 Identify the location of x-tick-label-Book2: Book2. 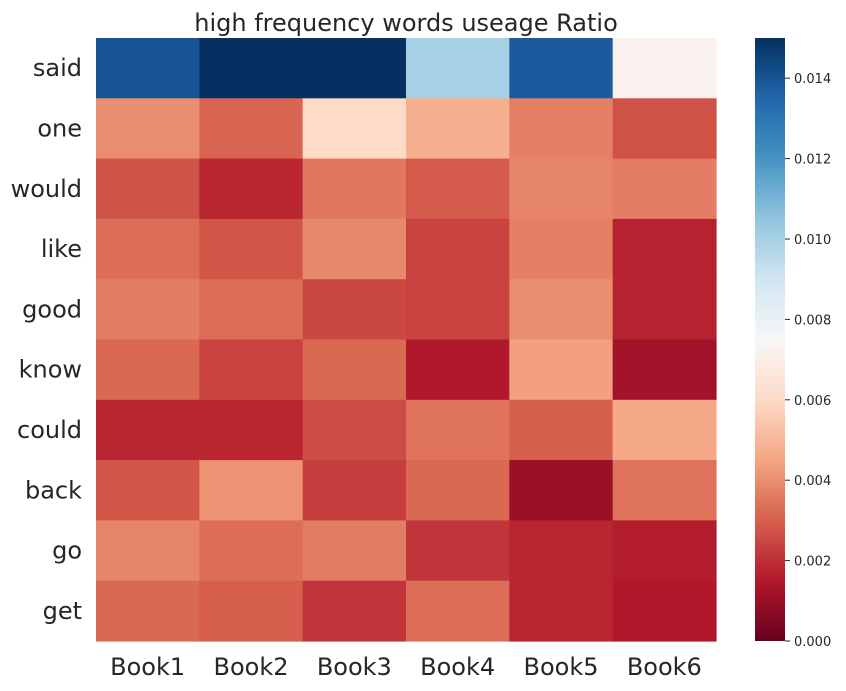
(251, 667).